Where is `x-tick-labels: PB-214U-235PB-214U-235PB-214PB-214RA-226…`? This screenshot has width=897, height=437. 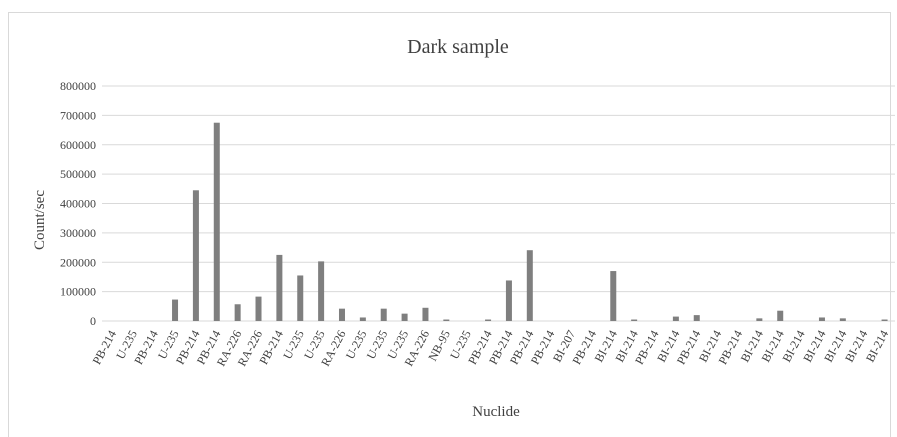
x-tick-labels: PB-214U-235PB-214U-235PB-214PB-214RA-226… is located at coordinates (490, 348).